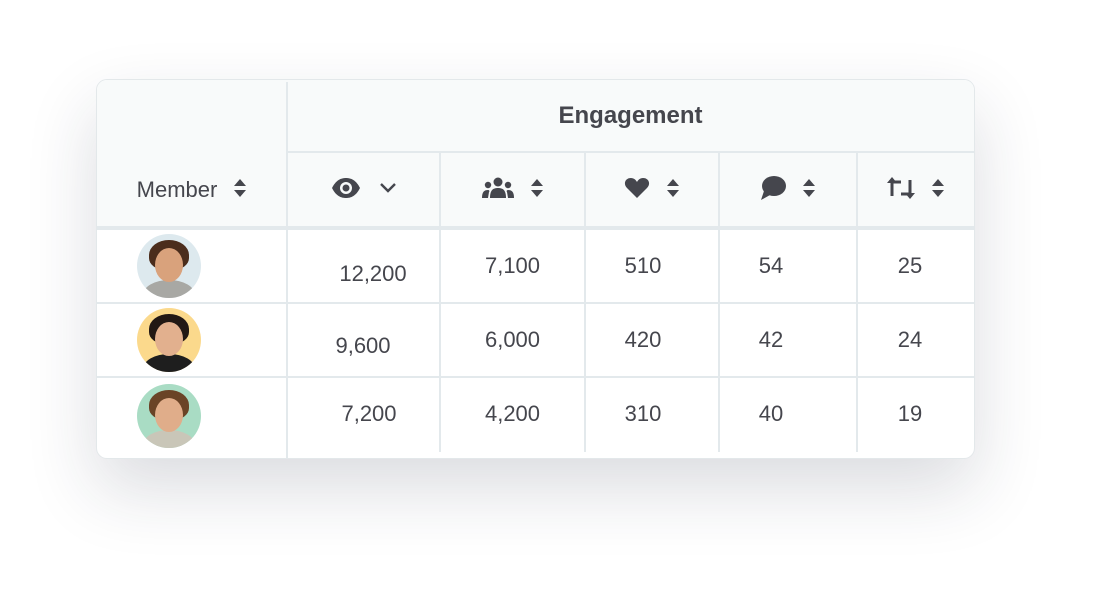 Image resolution: width=1117 pixels, height=607 pixels. I want to click on shares-value: 19, so click(910, 413).